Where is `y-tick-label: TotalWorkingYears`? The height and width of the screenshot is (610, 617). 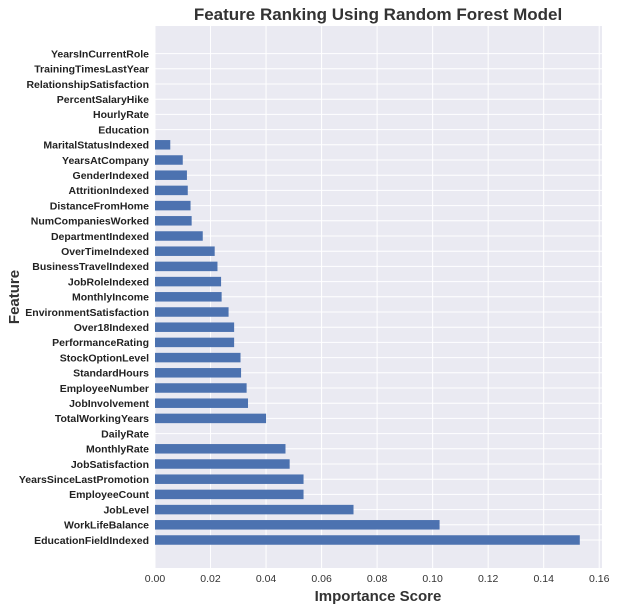
y-tick-label: TotalWorkingYears is located at coordinates (102, 419).